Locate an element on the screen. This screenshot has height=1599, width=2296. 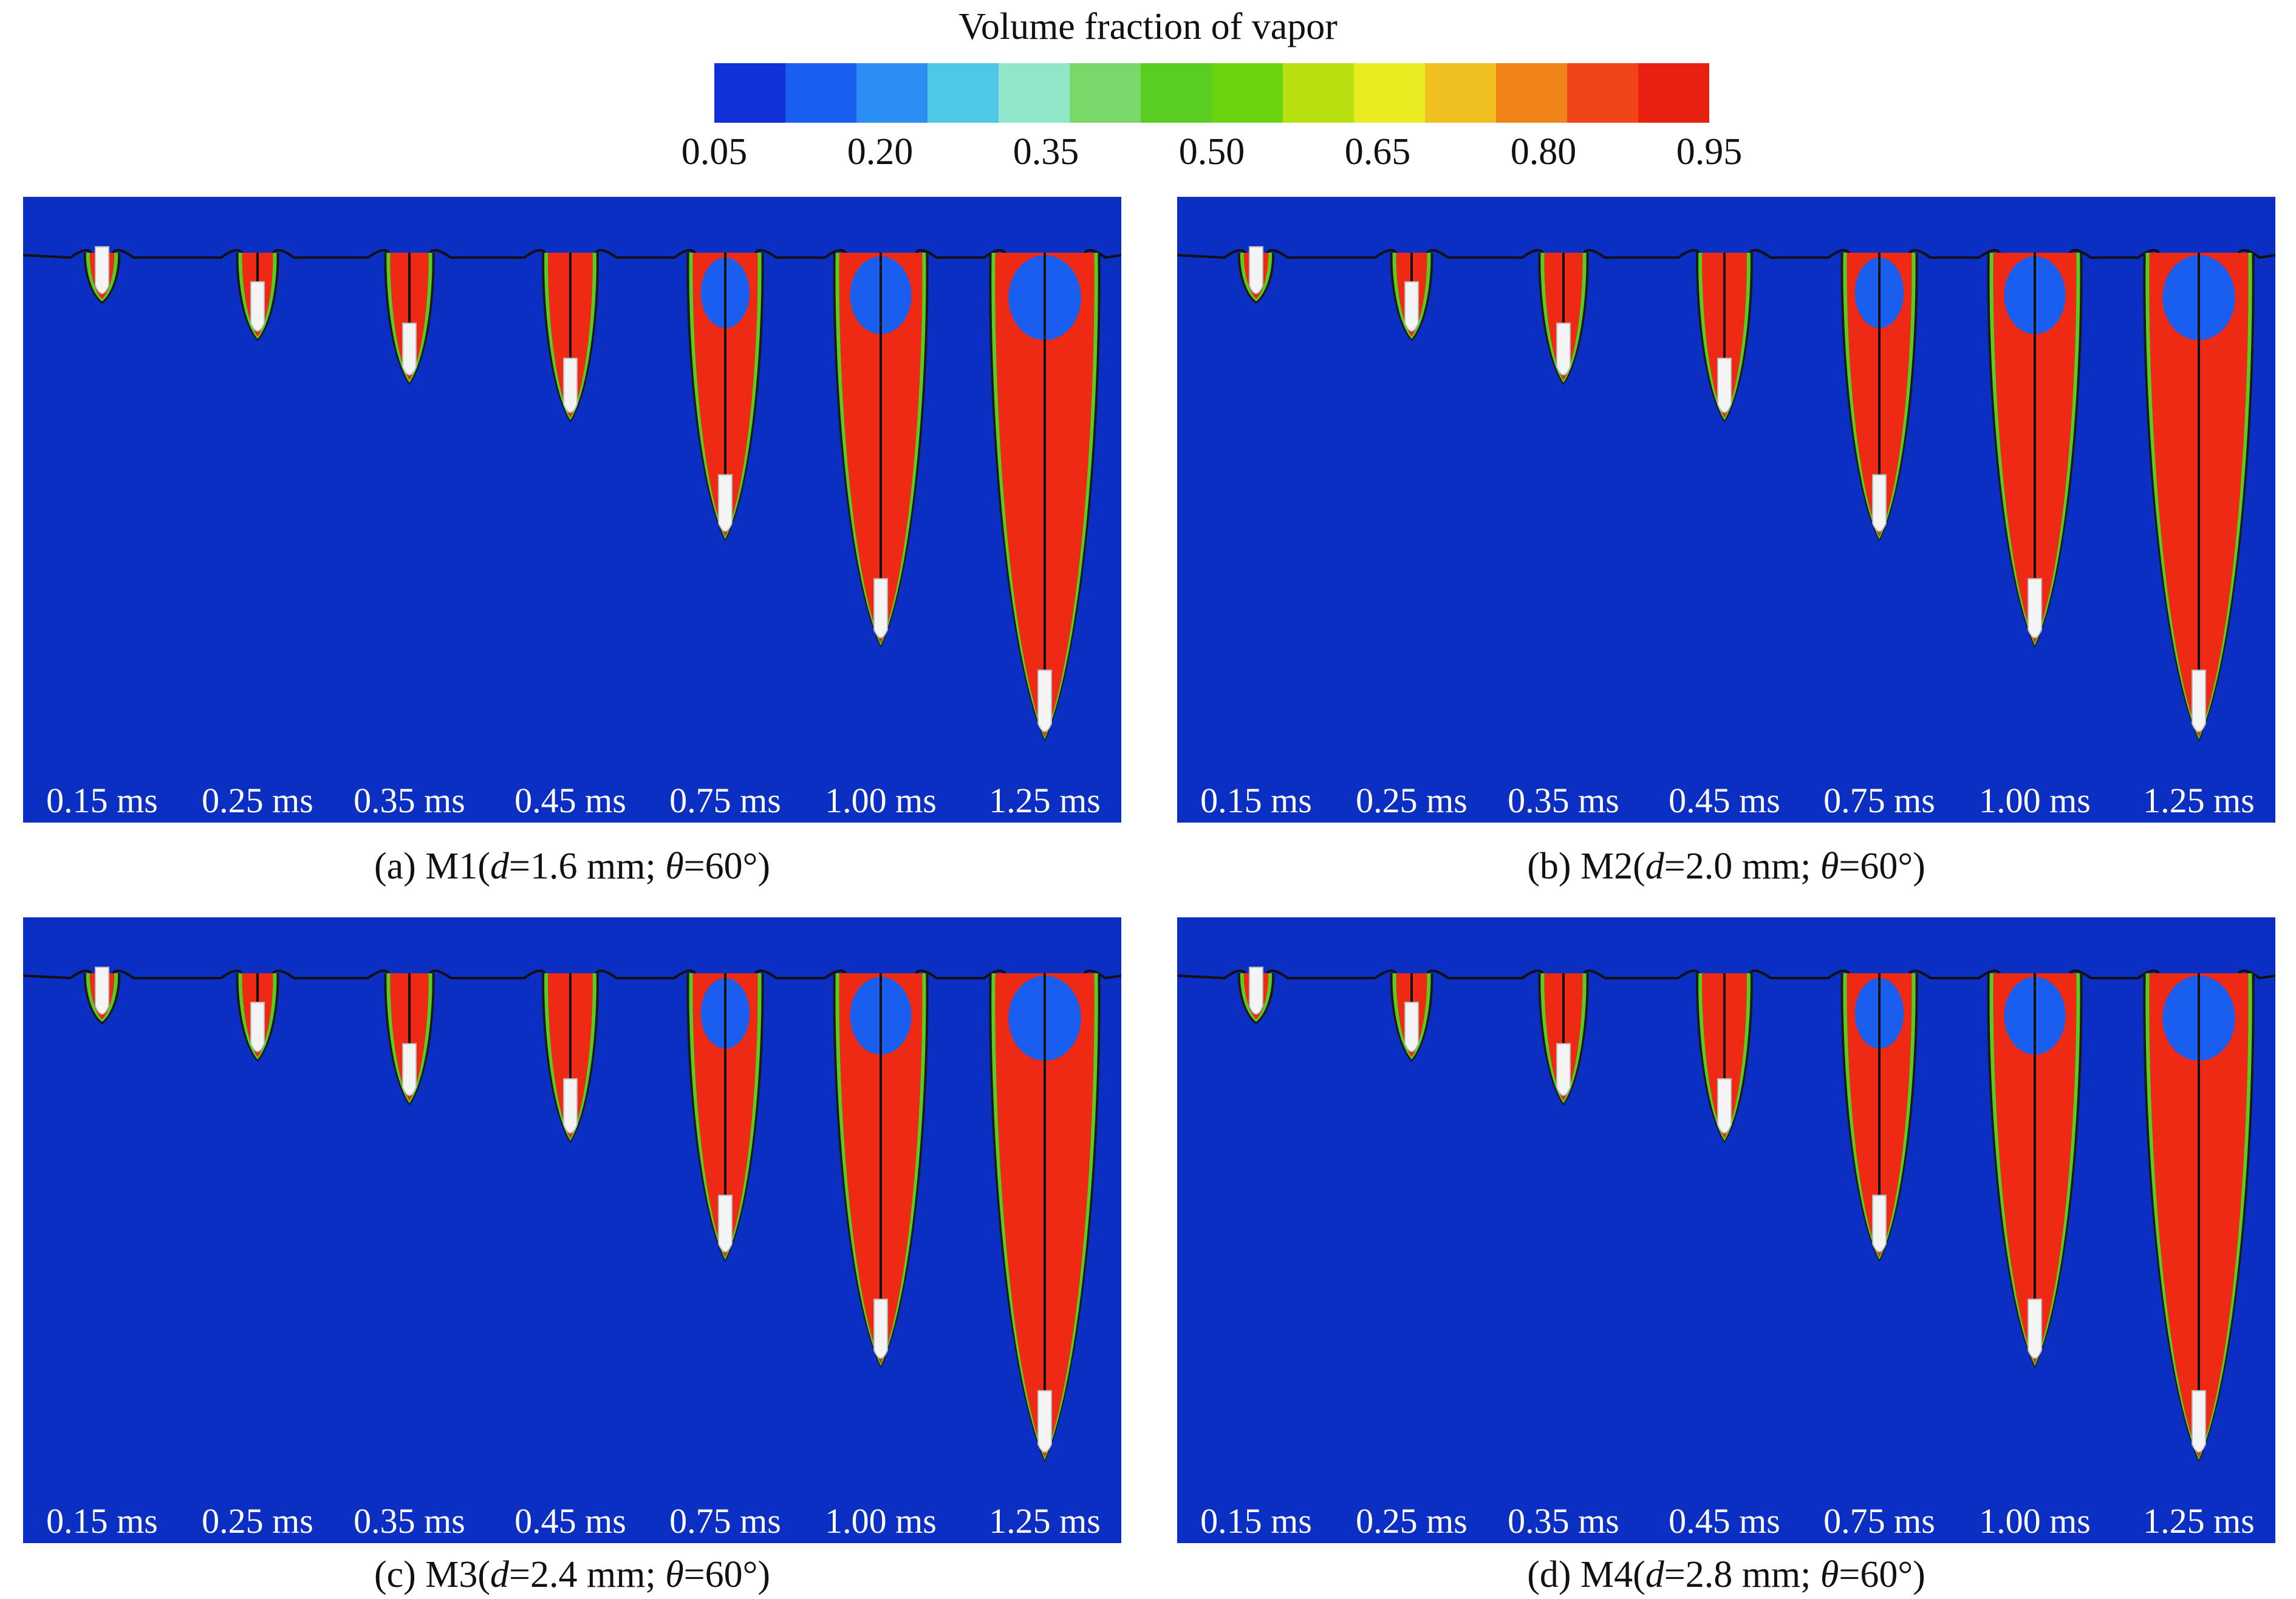
colorbar is located at coordinates (1211, 93).